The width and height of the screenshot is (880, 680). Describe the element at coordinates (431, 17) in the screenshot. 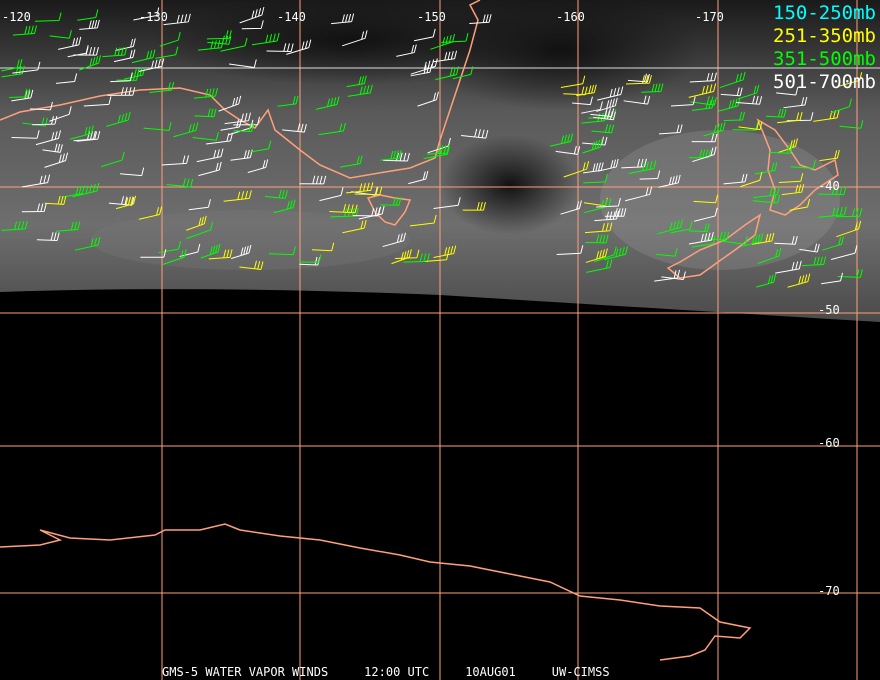

I see `longitude-label: -150` at that location.